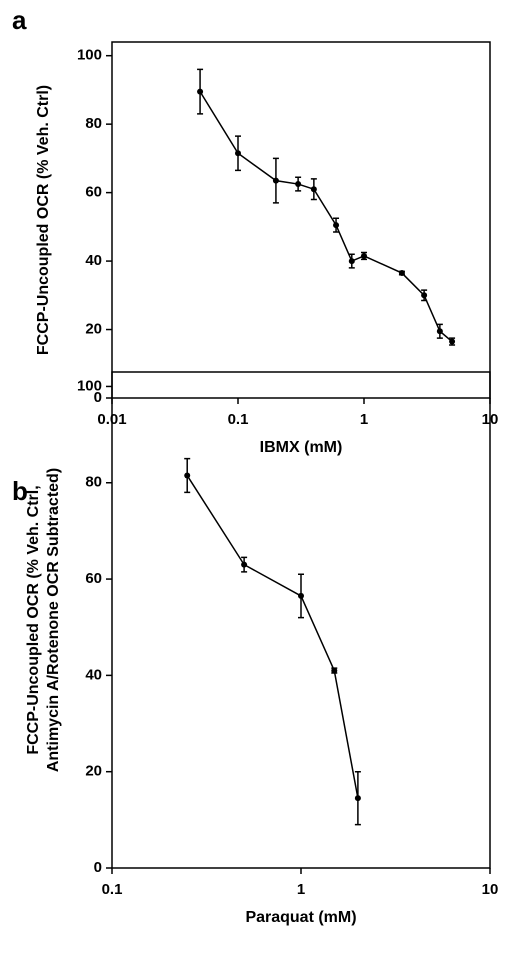 The image size is (508, 958). What do you see at coordinates (20, 491) in the screenshot?
I see `panel-label: b` at bounding box center [20, 491].